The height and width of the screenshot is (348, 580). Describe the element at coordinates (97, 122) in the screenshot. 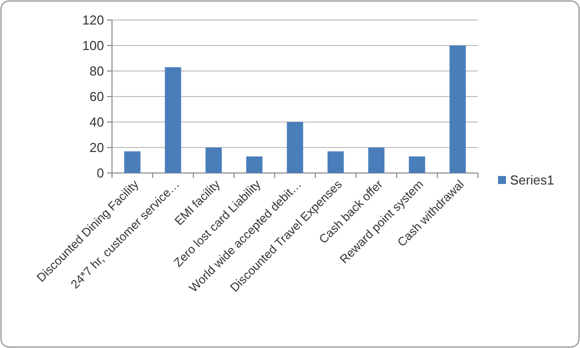

I see `y-tick-label: 40` at that location.